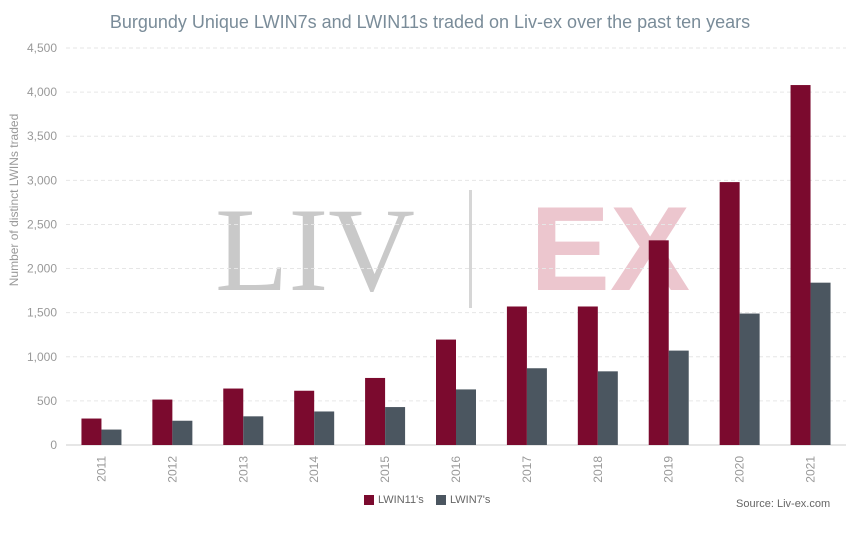 The image size is (860, 537). What do you see at coordinates (783, 504) in the screenshot?
I see `source-note: Source: Liv-ex.com` at bounding box center [783, 504].